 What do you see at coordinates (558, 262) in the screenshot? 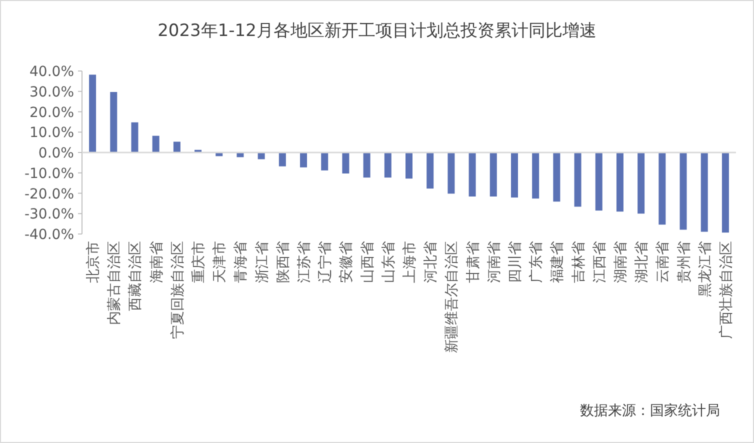
I see `x-tick-label: 福建省` at bounding box center [558, 262].